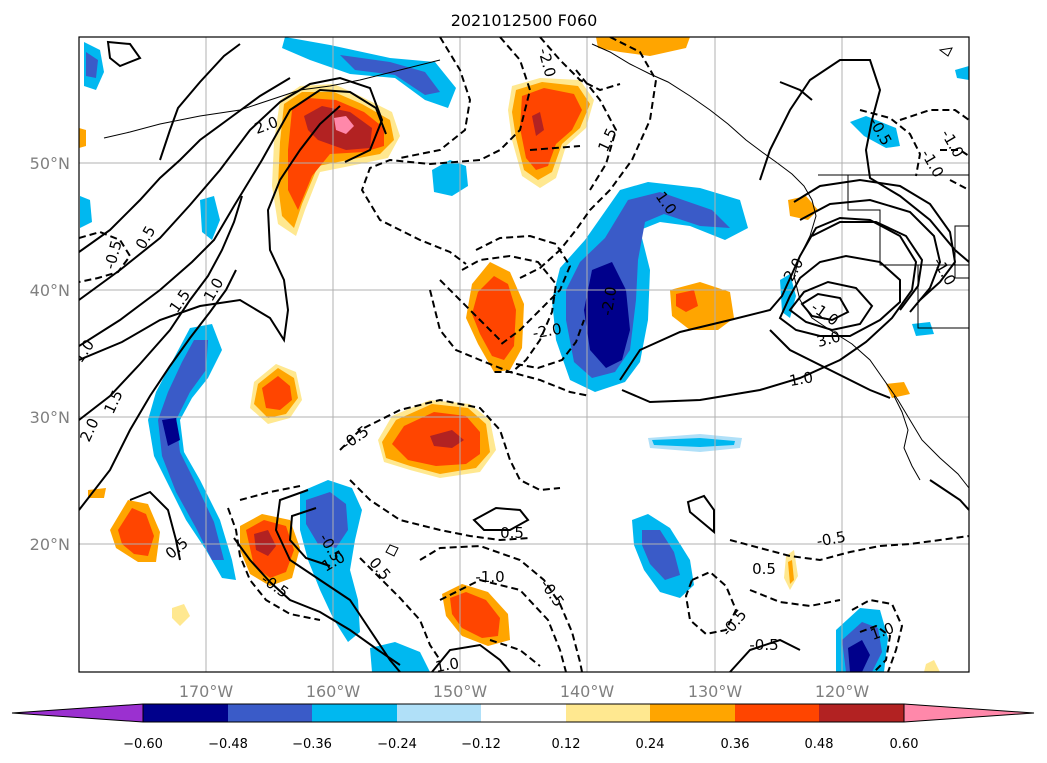 The width and height of the screenshot is (1047, 763). I want to click on lon-label-170w: 170°W, so click(206, 691).